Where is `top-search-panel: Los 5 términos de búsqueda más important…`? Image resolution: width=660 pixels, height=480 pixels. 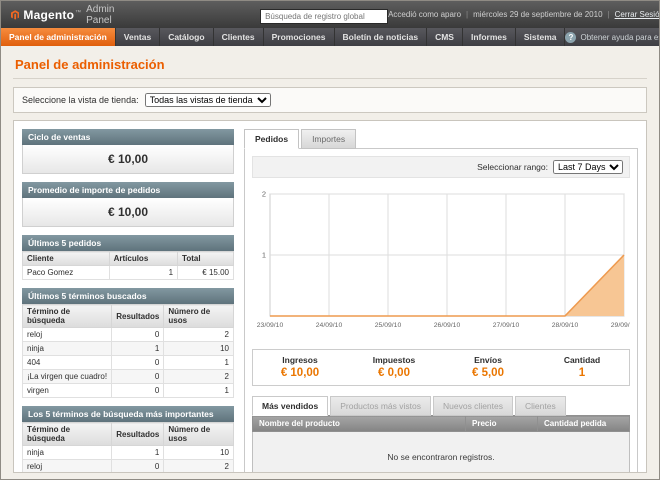
top-search-panel: Los 5 términos de búsqueda más important… is located at coordinates (127, 439).